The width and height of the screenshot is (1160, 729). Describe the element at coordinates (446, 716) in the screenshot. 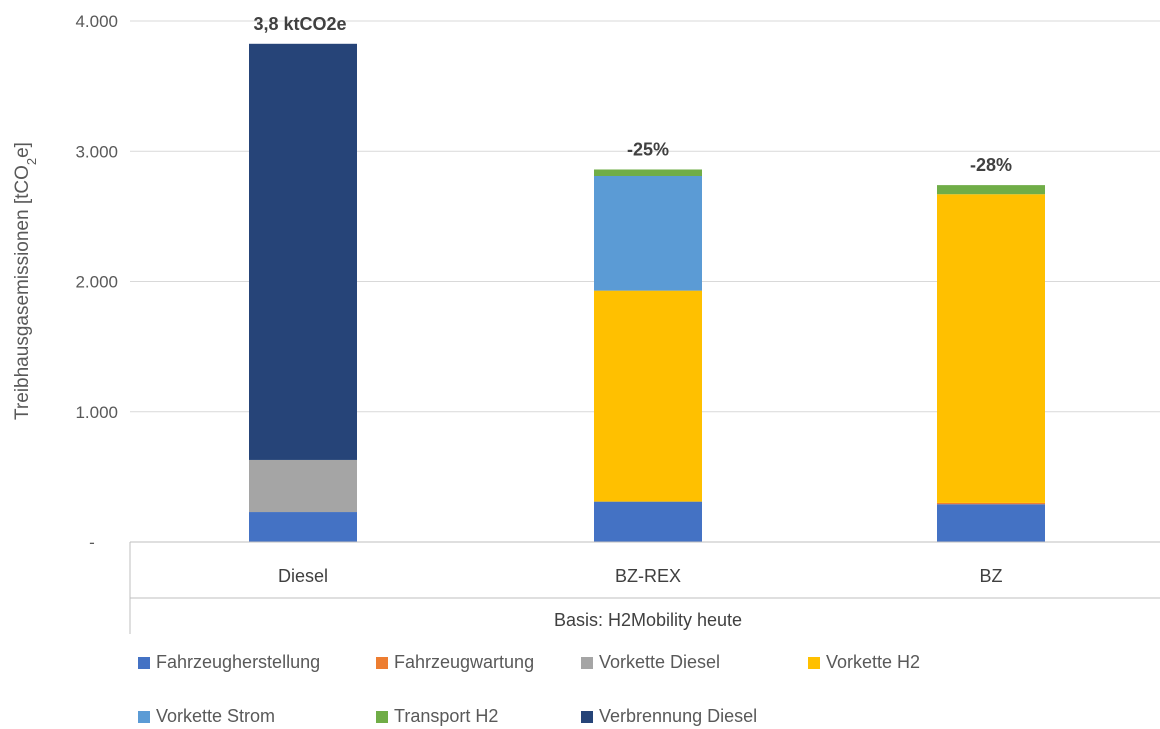

I see `legend-label: Transport H2` at that location.